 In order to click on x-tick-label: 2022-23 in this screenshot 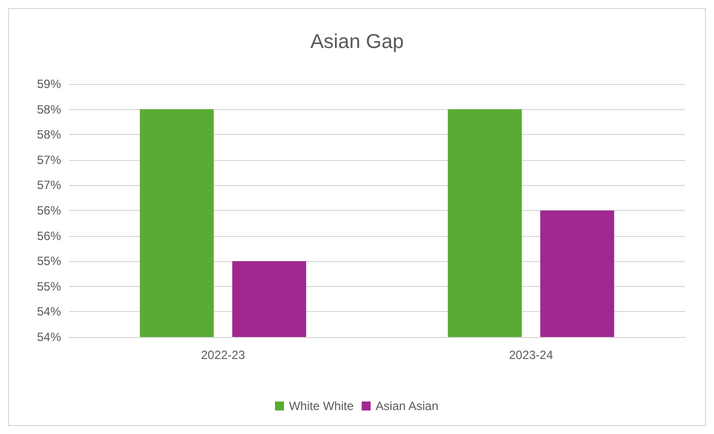, I will do `click(223, 355)`.